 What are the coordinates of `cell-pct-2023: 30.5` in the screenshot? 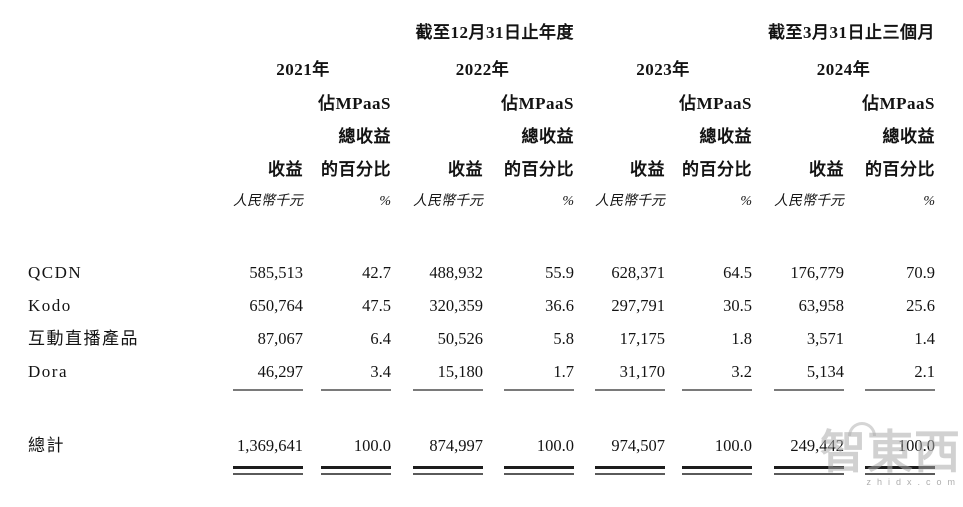 It's located at (737, 305).